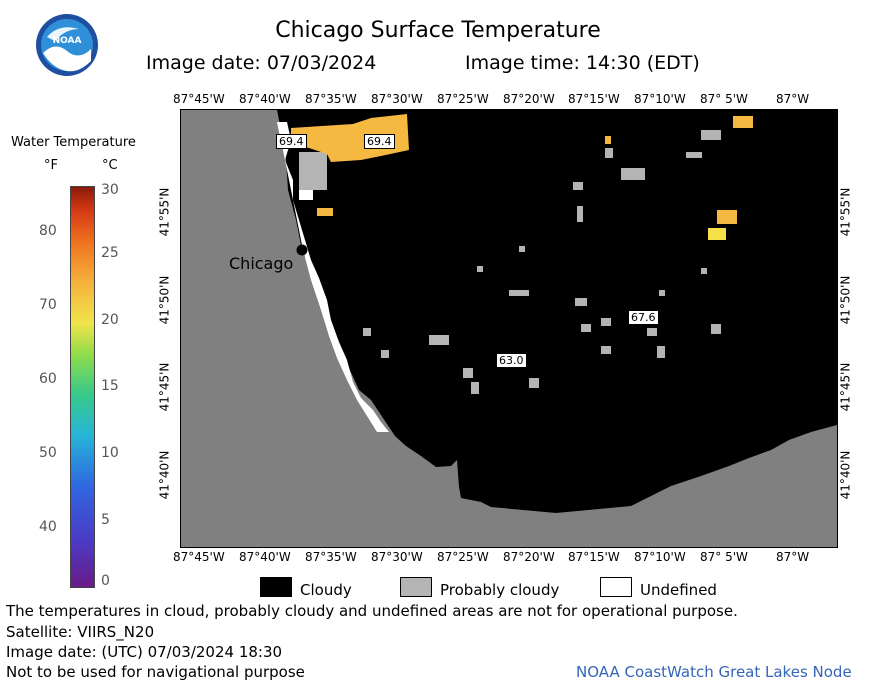  I want to click on undefined-patch, so click(306, 195).